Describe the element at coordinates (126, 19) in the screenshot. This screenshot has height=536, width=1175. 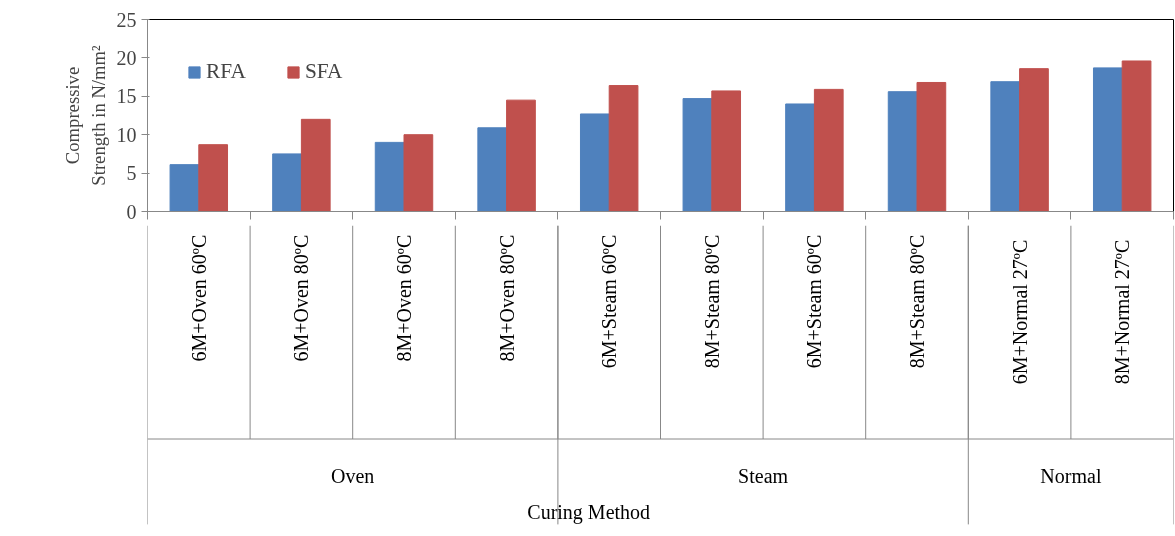
I see `y-tick-label: 25` at that location.